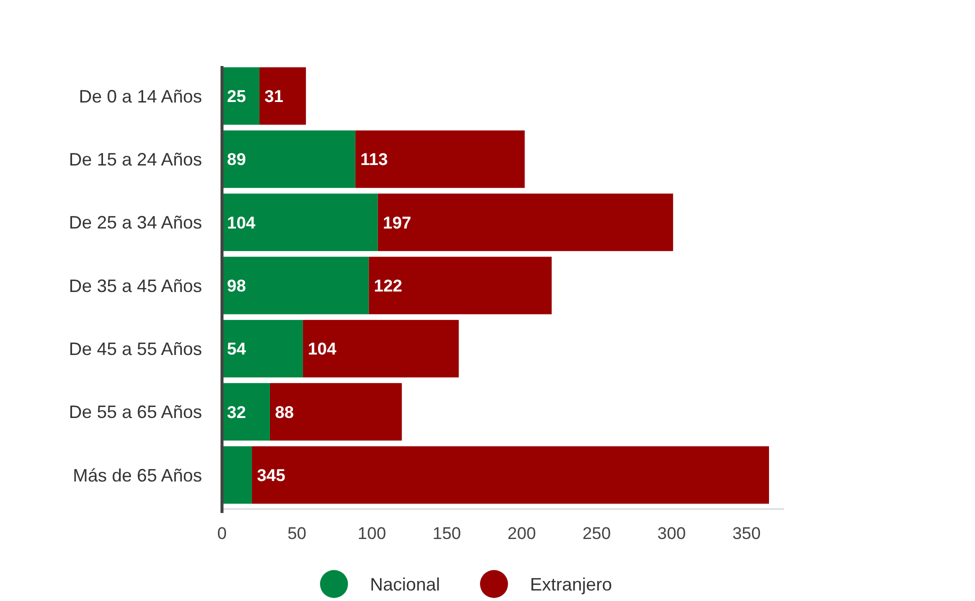 The height and width of the screenshot is (601, 975). I want to click on x-tick-label: 300, so click(671, 533).